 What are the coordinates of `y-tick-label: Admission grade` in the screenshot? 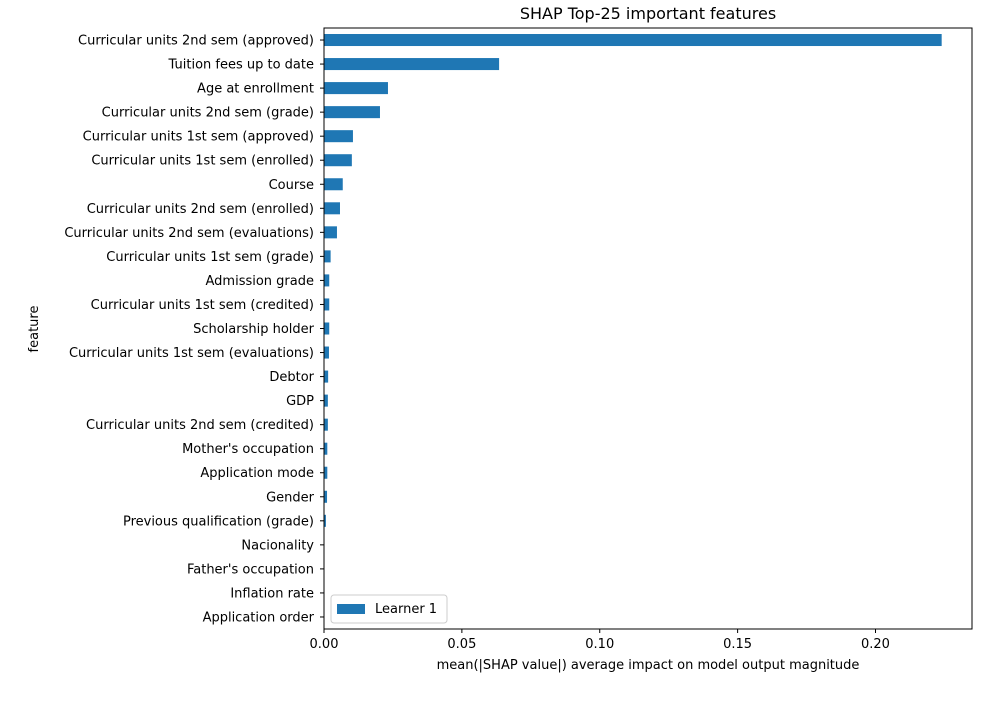 It's located at (260, 281).